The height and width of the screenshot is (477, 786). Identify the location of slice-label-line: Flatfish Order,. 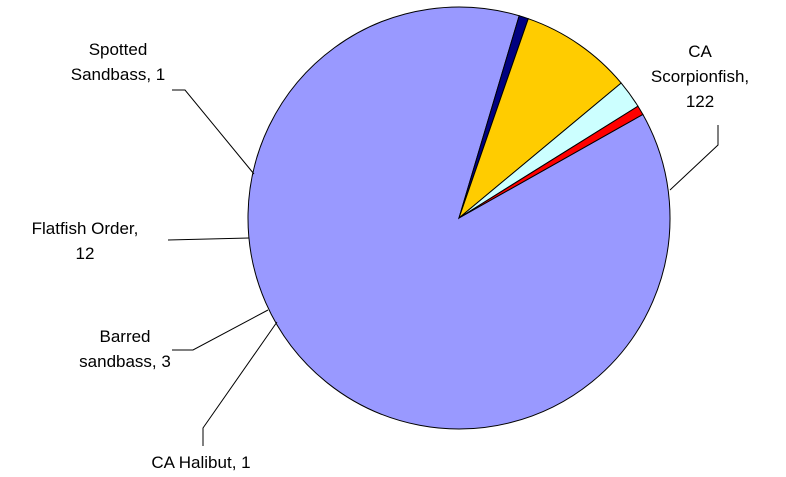
(85, 228).